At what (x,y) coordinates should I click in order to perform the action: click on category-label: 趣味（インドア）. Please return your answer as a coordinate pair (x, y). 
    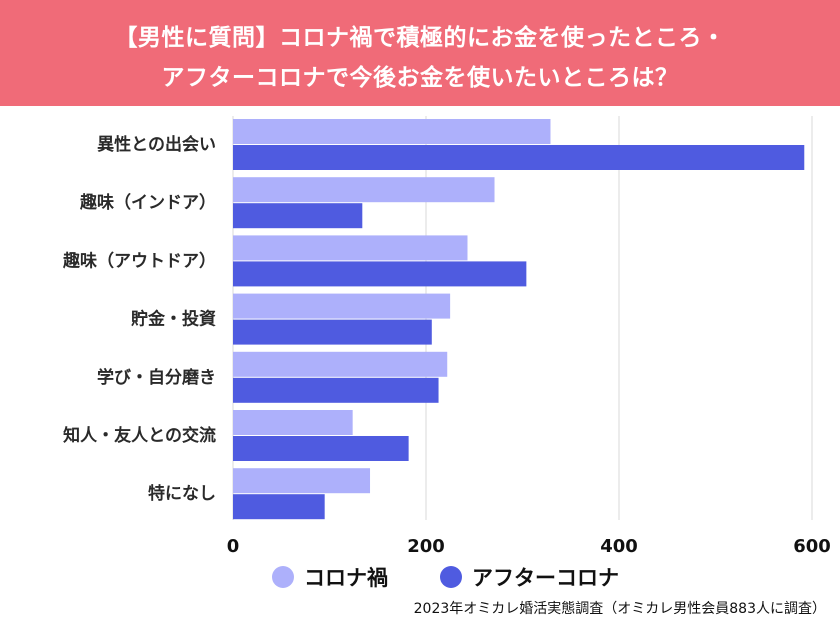
    Looking at the image, I should click on (147, 202).